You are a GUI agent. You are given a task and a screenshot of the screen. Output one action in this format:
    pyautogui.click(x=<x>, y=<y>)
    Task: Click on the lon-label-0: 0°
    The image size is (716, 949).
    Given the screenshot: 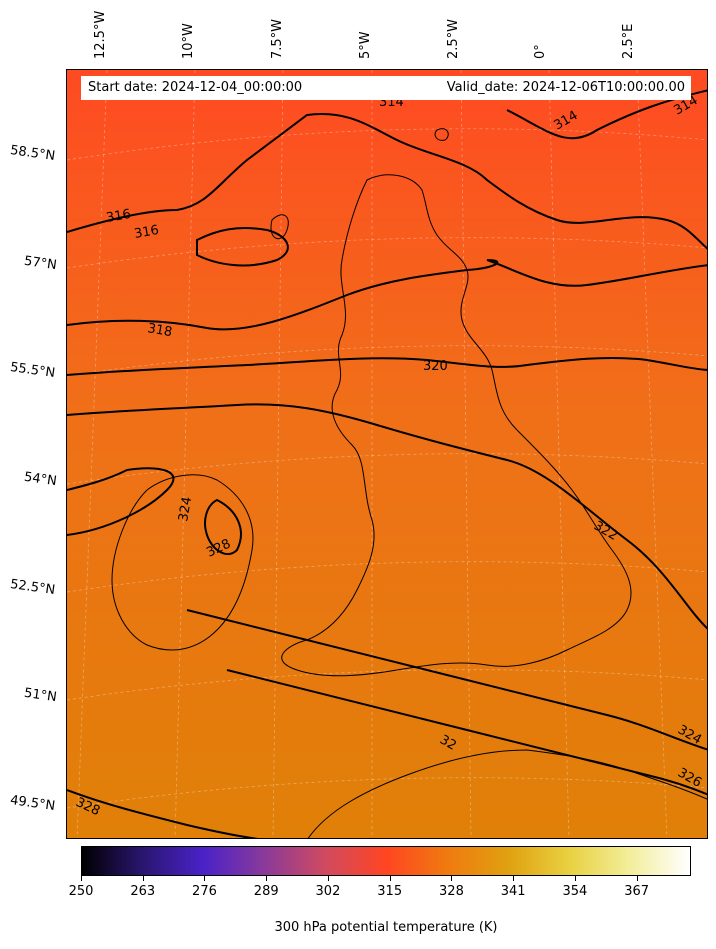 What is the action you would take?
    pyautogui.click(x=540, y=51)
    